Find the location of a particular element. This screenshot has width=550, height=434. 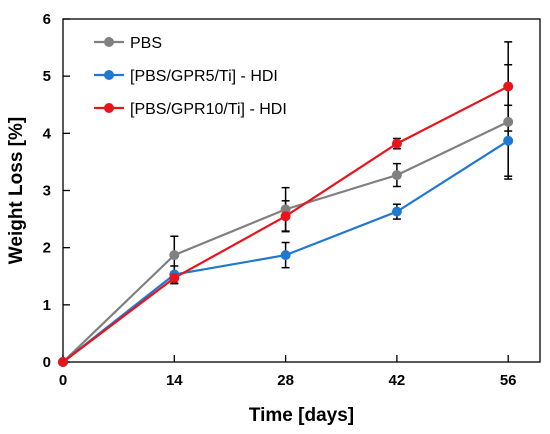

y-axis-title: Weight Loss [%] is located at coordinates (16, 190).